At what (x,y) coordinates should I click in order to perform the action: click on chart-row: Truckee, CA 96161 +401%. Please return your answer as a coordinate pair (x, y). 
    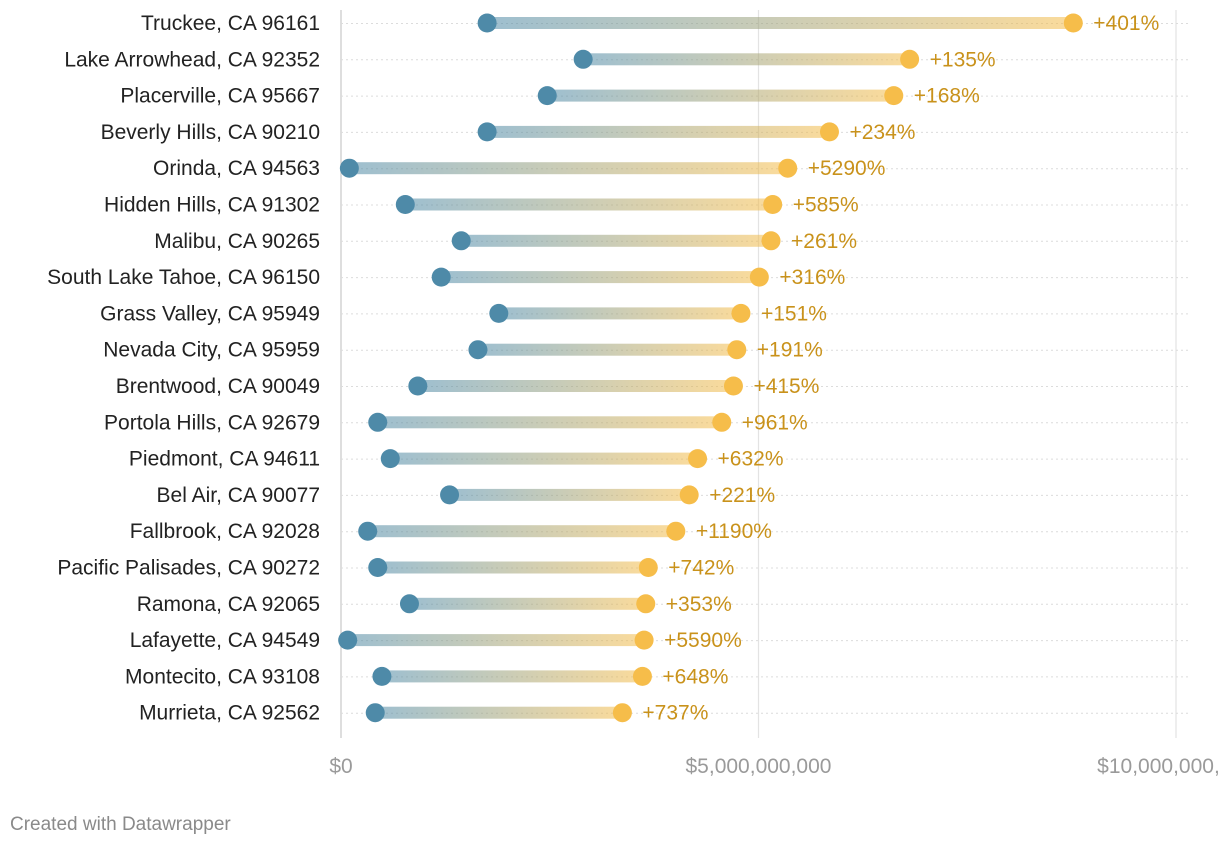
    Looking at the image, I should click on (665, 23).